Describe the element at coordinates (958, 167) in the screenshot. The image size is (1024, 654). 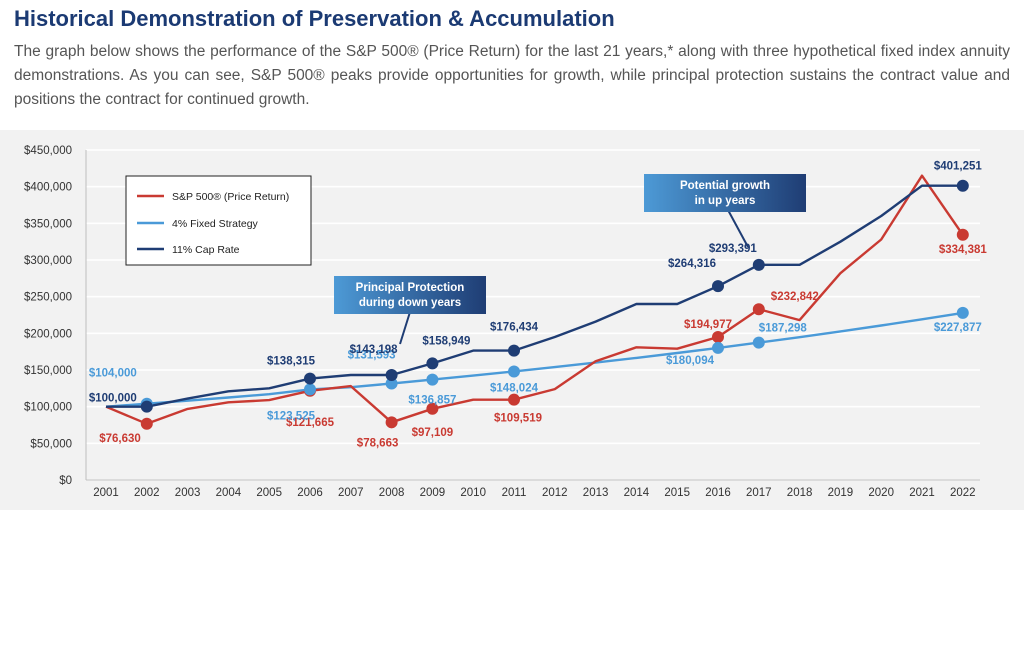
I see `cap-rate-data-label: $401,251` at that location.